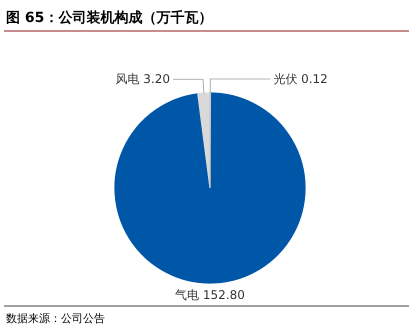 Image resolution: width=413 pixels, height=334 pixels. I want to click on chart-title: 图 65：公司装机构成（万千瓦）, so click(109, 17).